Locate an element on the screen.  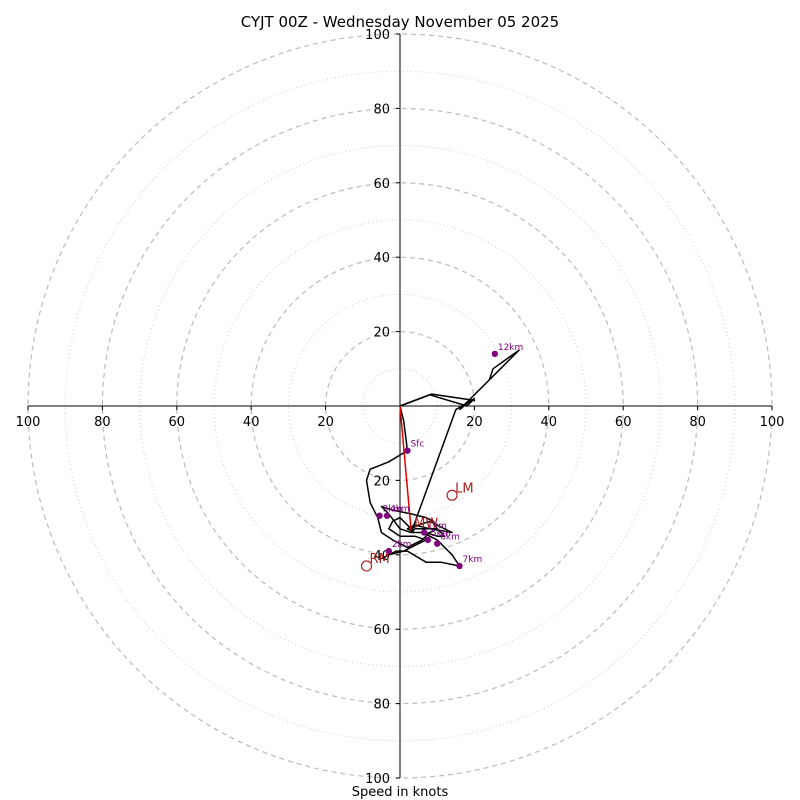
y-tick-label-pos-80: 80 is located at coordinates (381, 109).